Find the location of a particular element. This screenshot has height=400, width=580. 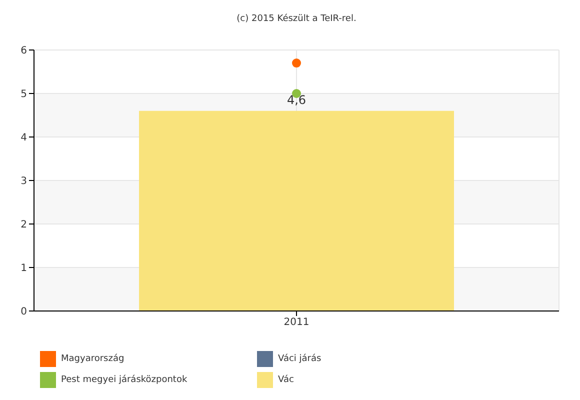

y-tick-label: 3 is located at coordinates (23, 182).